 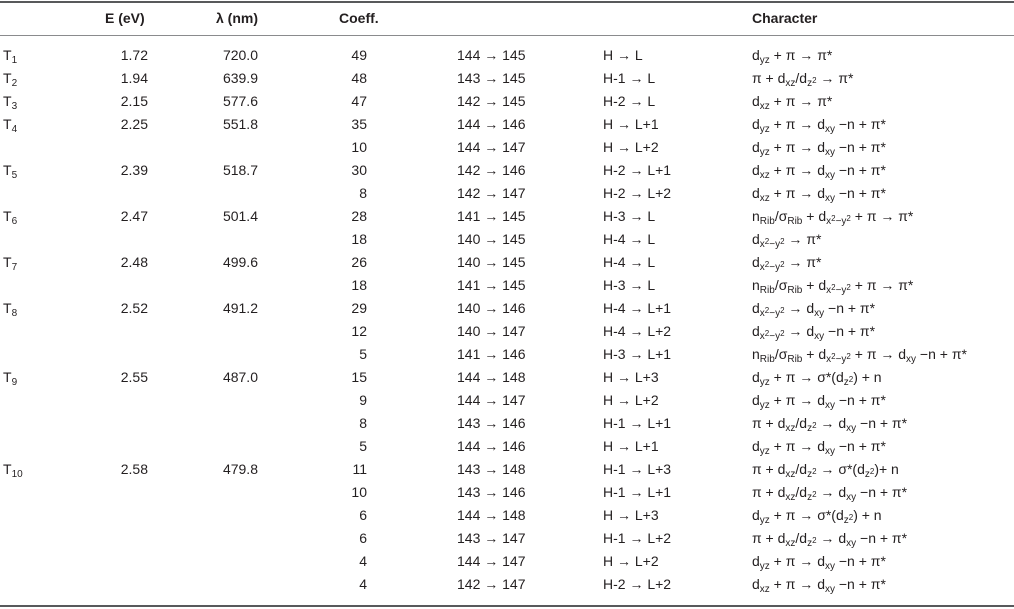 What do you see at coordinates (507, 584) in the screenshot?
I see `table-row: 4 142 → 147 H-2 → L+2 dxz + π → dxy −n + π*` at bounding box center [507, 584].